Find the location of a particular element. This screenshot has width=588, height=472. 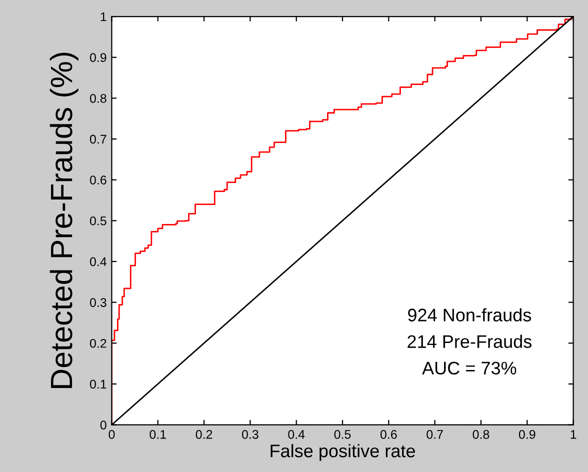

x-tick-label: 0.2 is located at coordinates (204, 434).